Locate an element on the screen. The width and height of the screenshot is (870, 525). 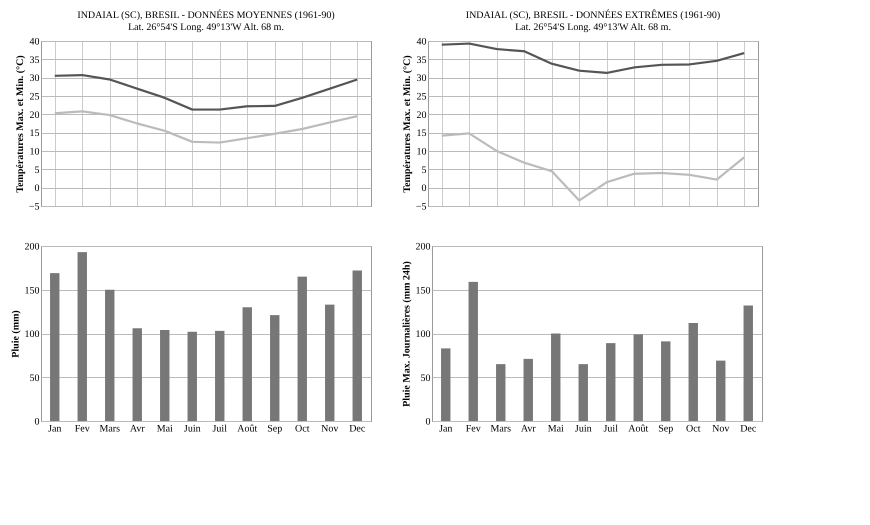
chart-title: INDAIAL (SC), BRESIL - DONNÉES EXTRÊMES (1961-90) is located at coordinates (593, 15).